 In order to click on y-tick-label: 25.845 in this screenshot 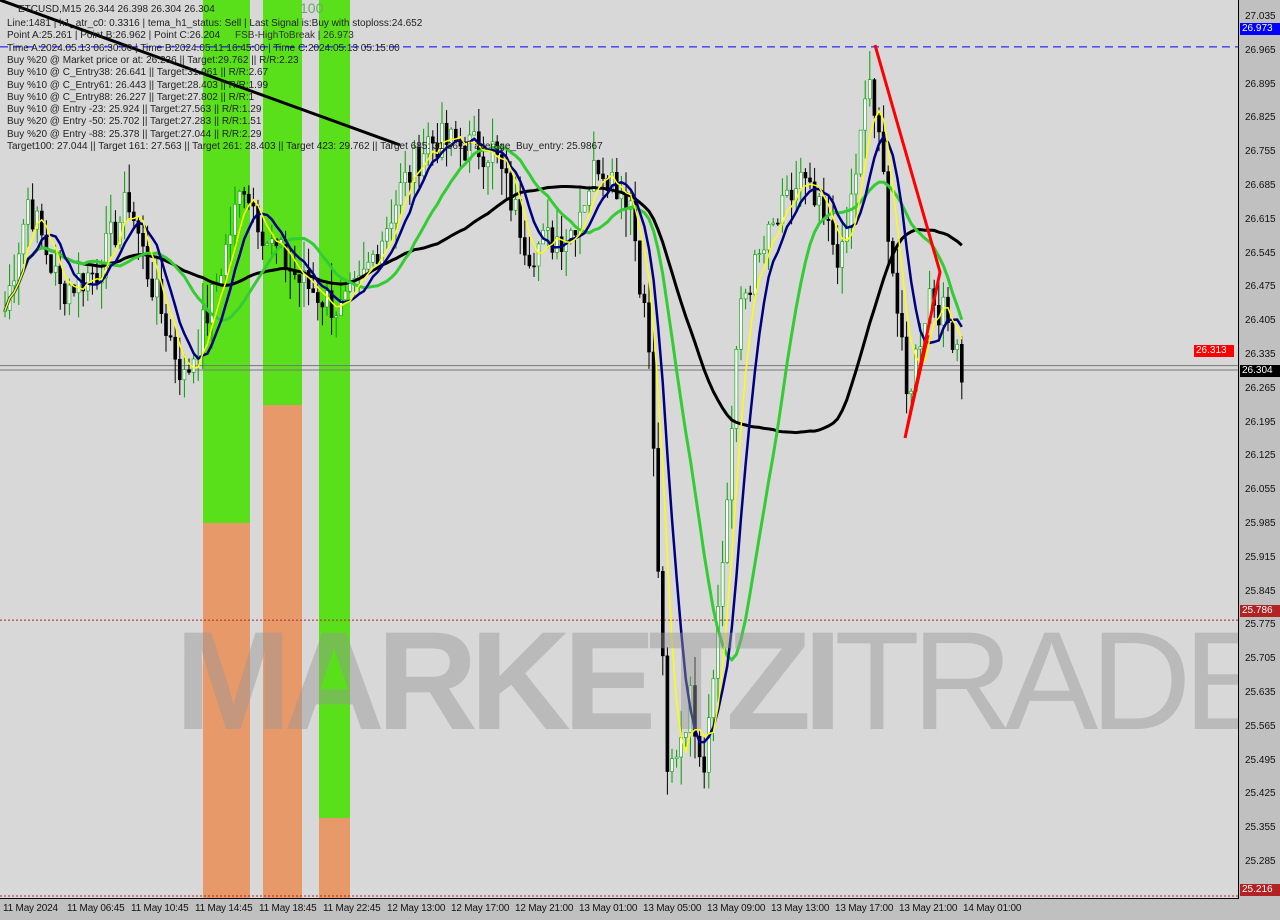, I will do `click(1260, 591)`.